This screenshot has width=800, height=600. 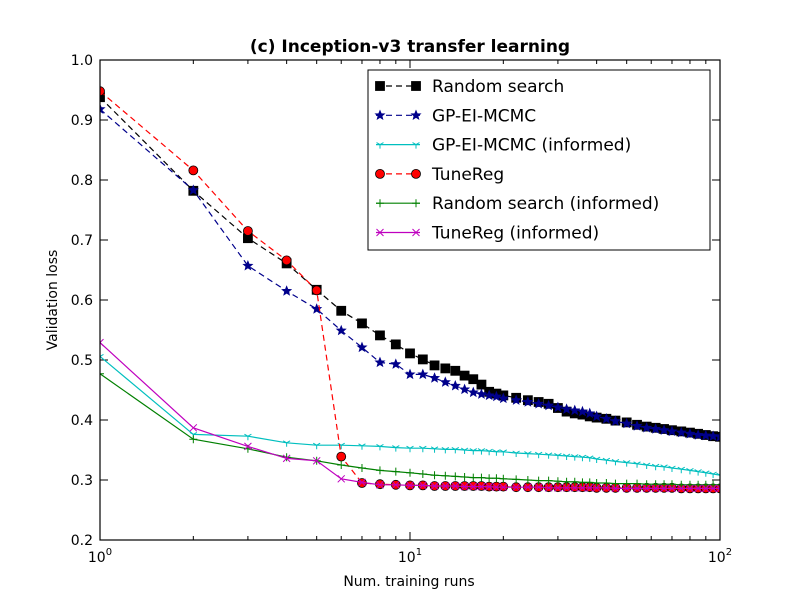 What do you see at coordinates (467, 175) in the screenshot?
I see `legend-label: TuneReg` at bounding box center [467, 175].